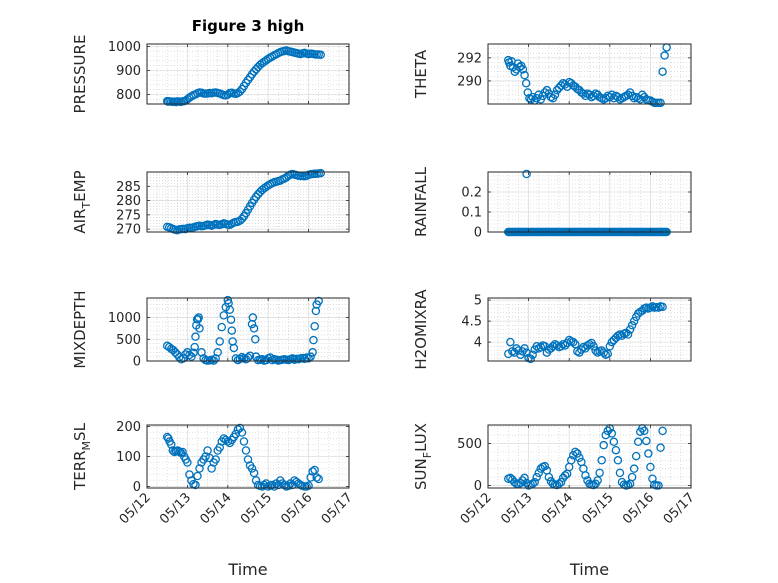 The height and width of the screenshot is (583, 778). I want to click on subplot-5: 0 500 1000 MIXDEPTH, so click(210, 330).